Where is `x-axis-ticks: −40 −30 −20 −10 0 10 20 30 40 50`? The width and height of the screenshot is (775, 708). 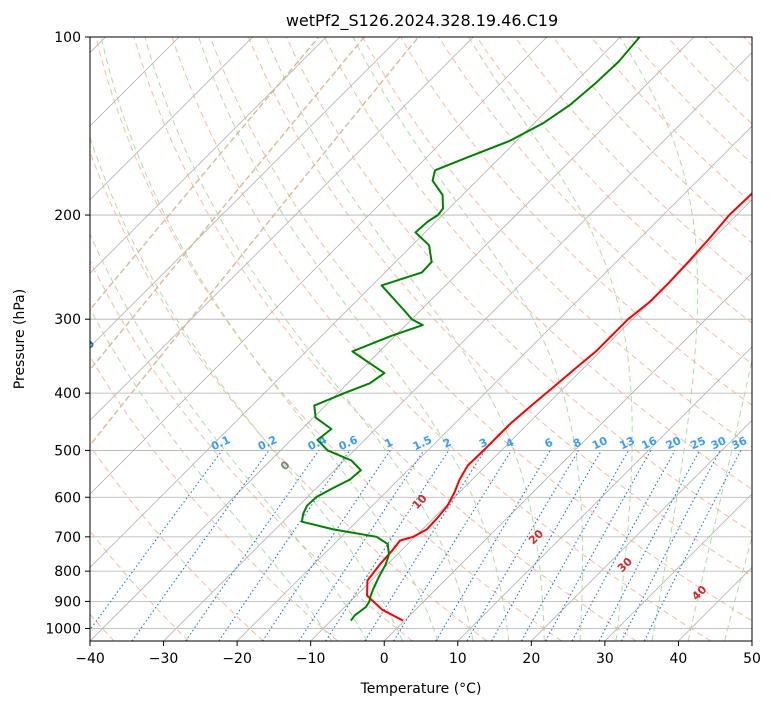
x-axis-ticks: −40 −30 −20 −10 0 10 20 30 40 50 is located at coordinates (418, 654).